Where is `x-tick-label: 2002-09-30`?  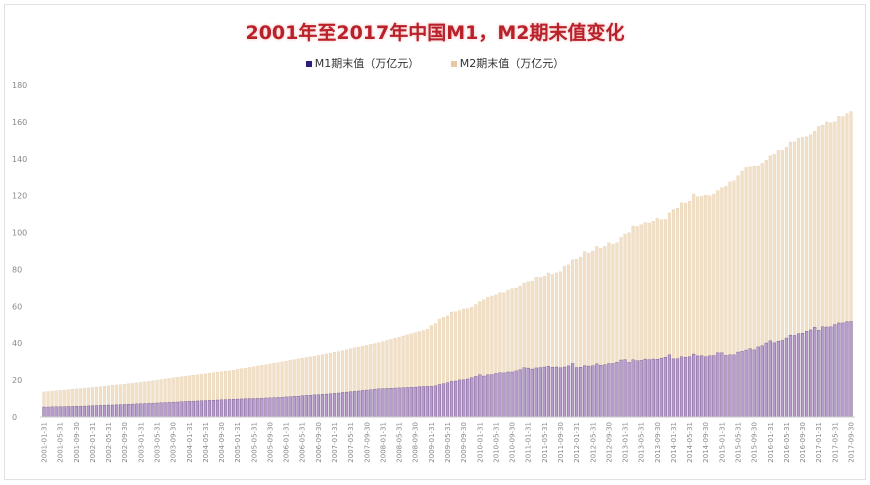
x-tick-label: 2002-09-30 is located at coordinates (125, 442).